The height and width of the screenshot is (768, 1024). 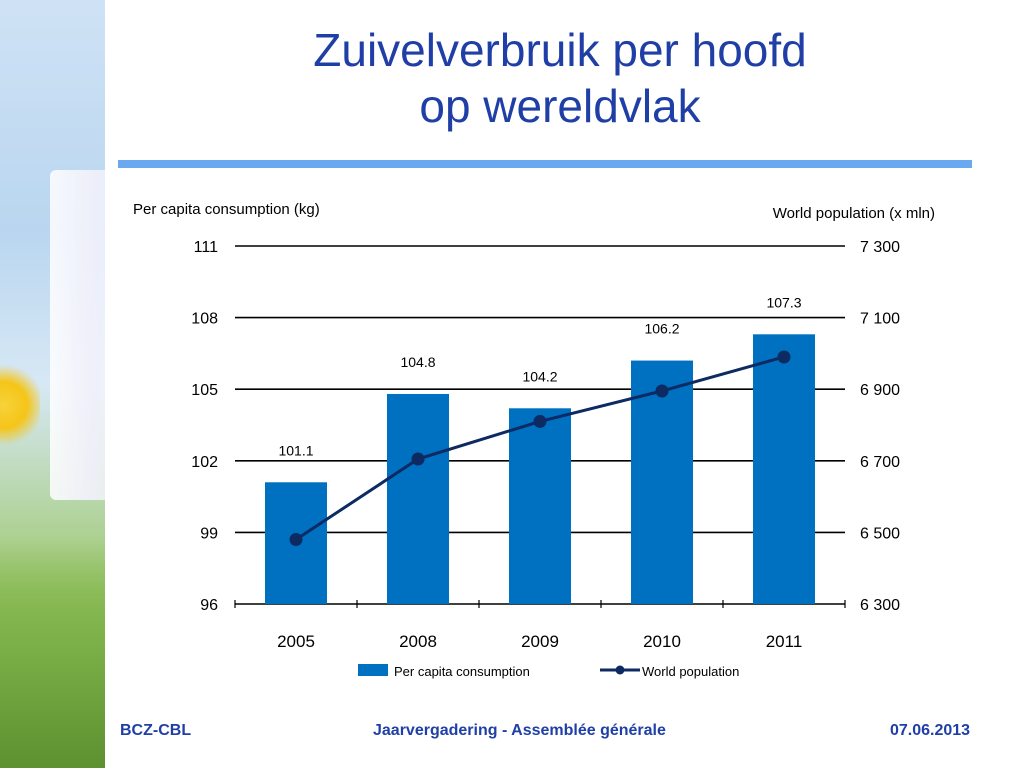 I want to click on y-tick-label-left: 105, so click(x=204, y=390).